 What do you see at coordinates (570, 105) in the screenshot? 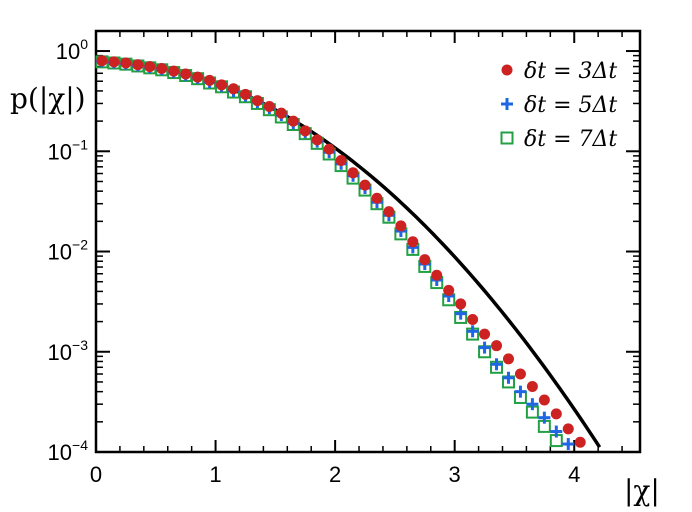
I see `legend-label: δt = 5Δt` at bounding box center [570, 105].